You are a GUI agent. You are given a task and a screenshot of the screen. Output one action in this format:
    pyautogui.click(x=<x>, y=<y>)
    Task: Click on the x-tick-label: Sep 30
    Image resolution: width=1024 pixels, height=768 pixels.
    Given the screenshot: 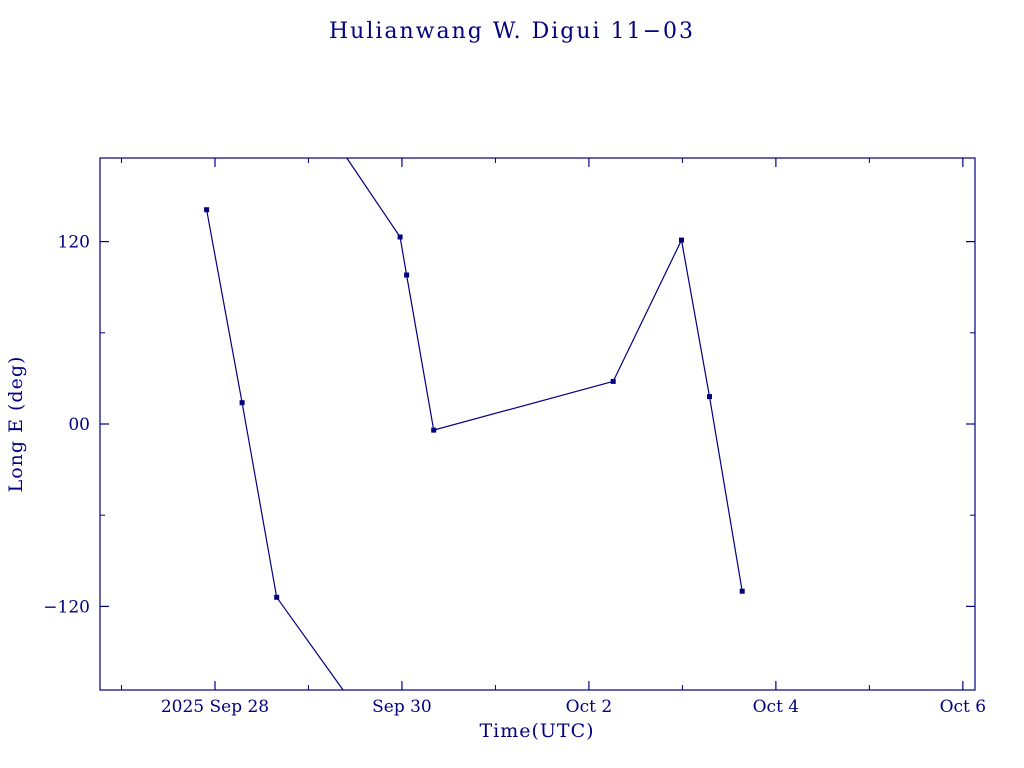 What is the action you would take?
    pyautogui.click(x=402, y=707)
    